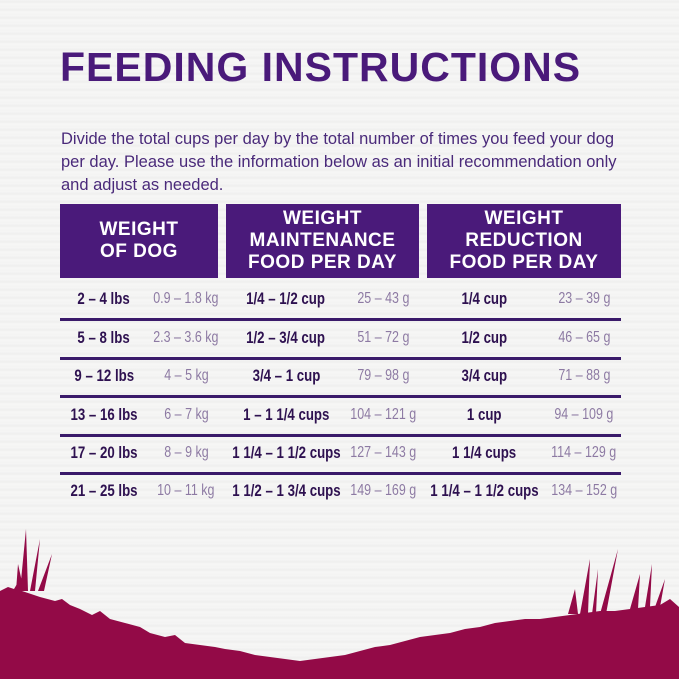  I want to click on weight-kg-text: 10 – 11 kg, so click(186, 490).